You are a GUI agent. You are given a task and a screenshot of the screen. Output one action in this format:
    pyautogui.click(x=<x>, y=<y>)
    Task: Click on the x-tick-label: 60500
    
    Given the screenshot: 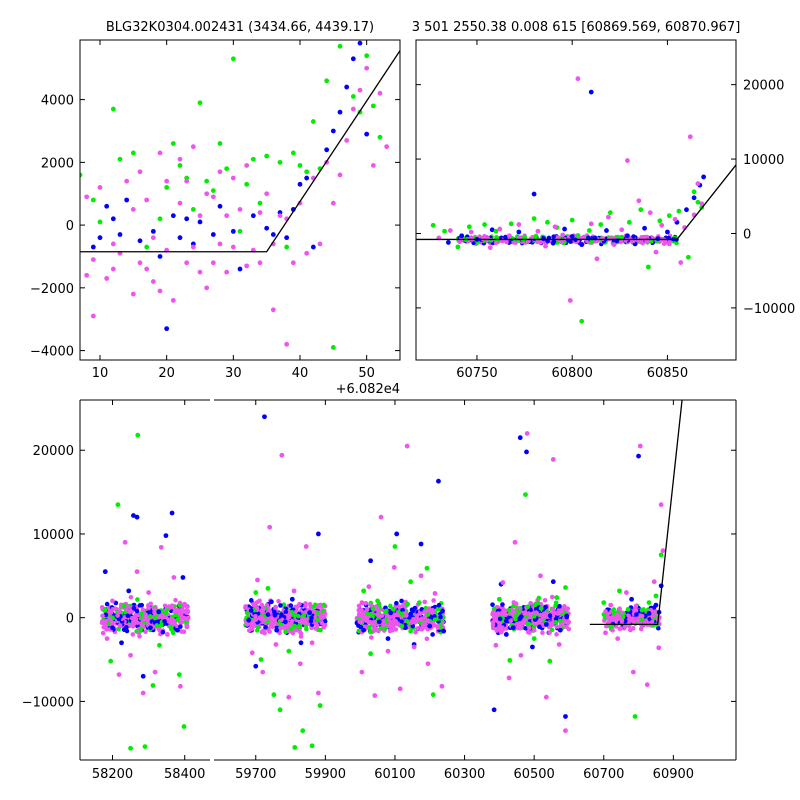 What is the action you would take?
    pyautogui.click(x=533, y=774)
    